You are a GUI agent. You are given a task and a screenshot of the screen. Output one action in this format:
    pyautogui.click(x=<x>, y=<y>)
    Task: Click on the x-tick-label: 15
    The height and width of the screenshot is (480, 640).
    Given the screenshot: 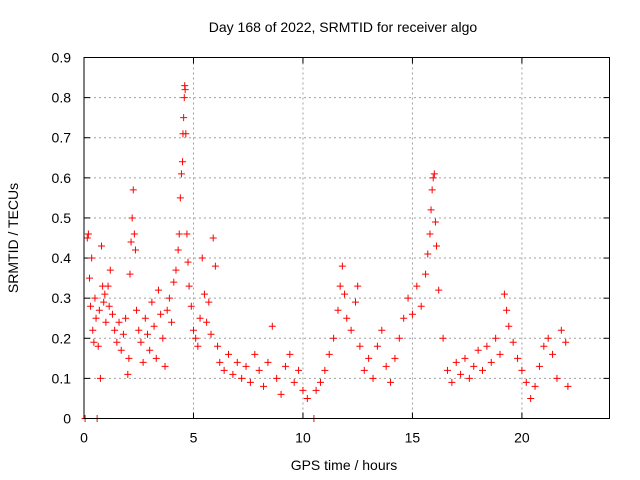 What is the action you would take?
    pyautogui.click(x=413, y=438)
    